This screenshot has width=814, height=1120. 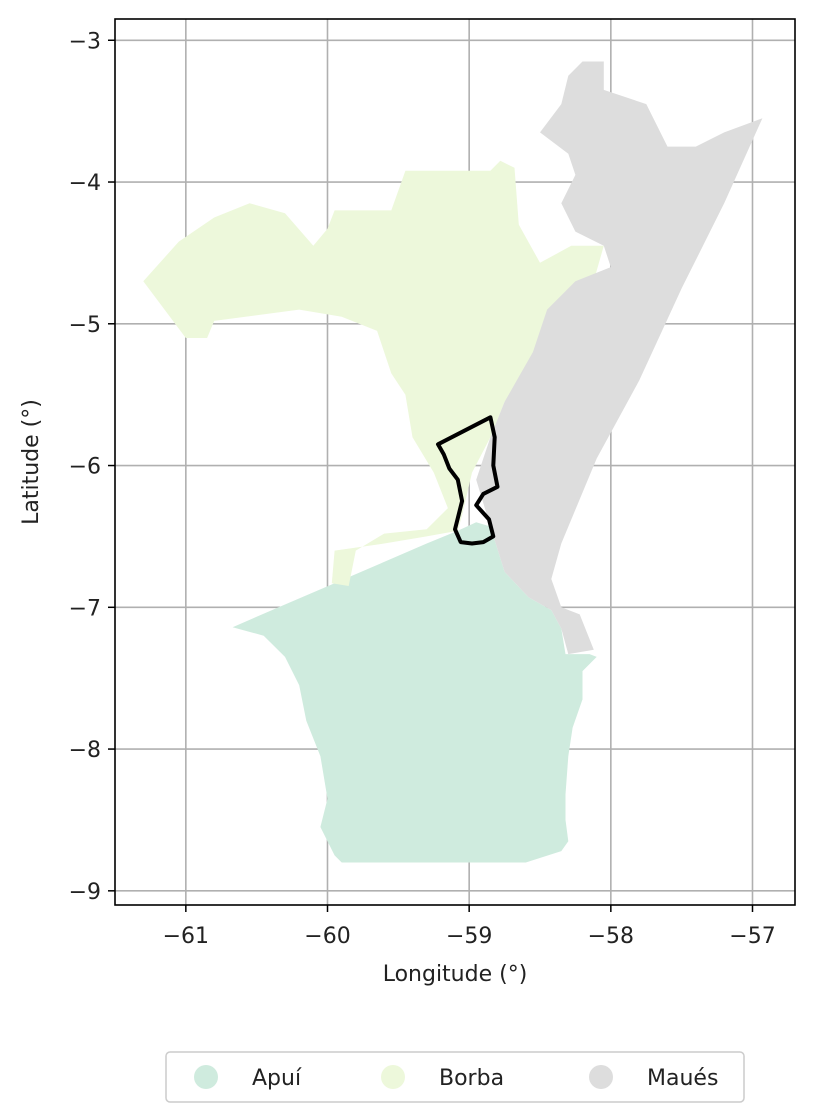 I want to click on y-axis-ticks: −3 −4 −5 −6 −7 −8 −9, so click(x=92, y=467).